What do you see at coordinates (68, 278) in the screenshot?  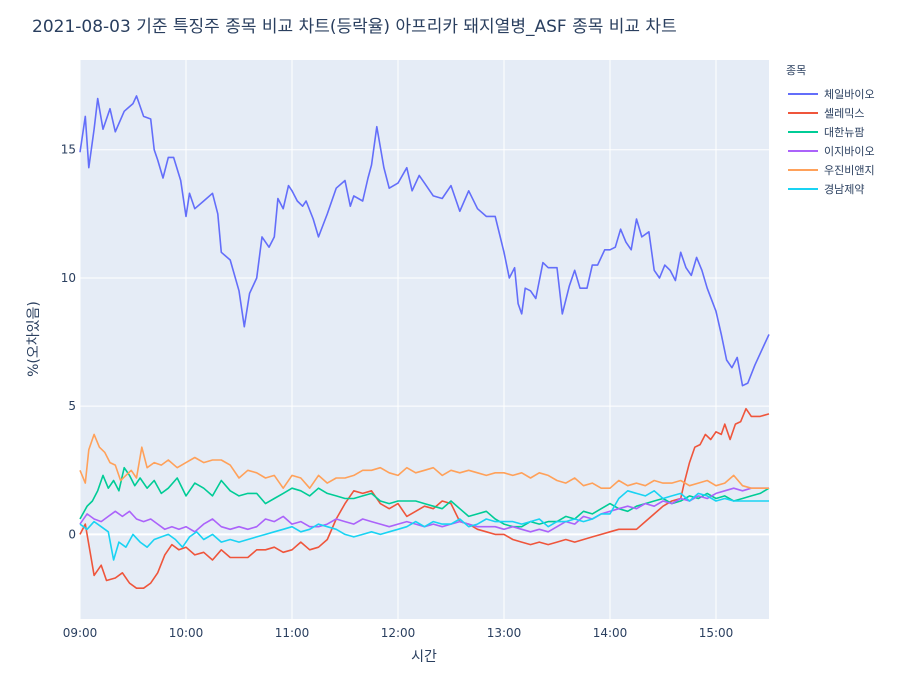 I see `y-tick-label: 10` at bounding box center [68, 278].